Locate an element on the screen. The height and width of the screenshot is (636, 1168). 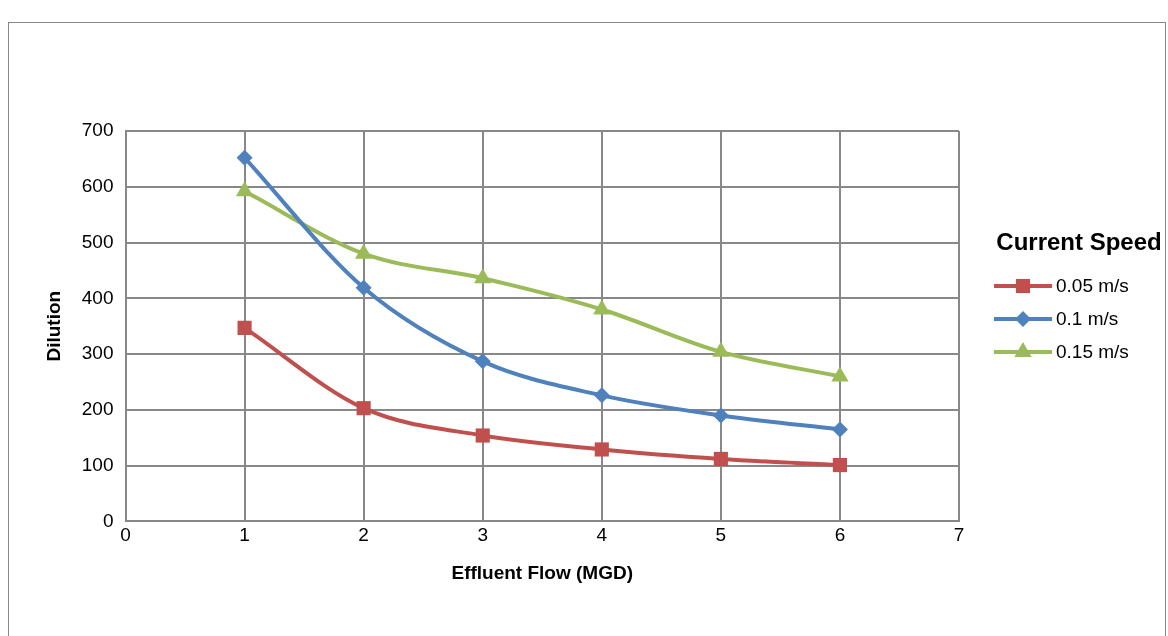
legend-title: Current Speed is located at coordinates (1079, 242).